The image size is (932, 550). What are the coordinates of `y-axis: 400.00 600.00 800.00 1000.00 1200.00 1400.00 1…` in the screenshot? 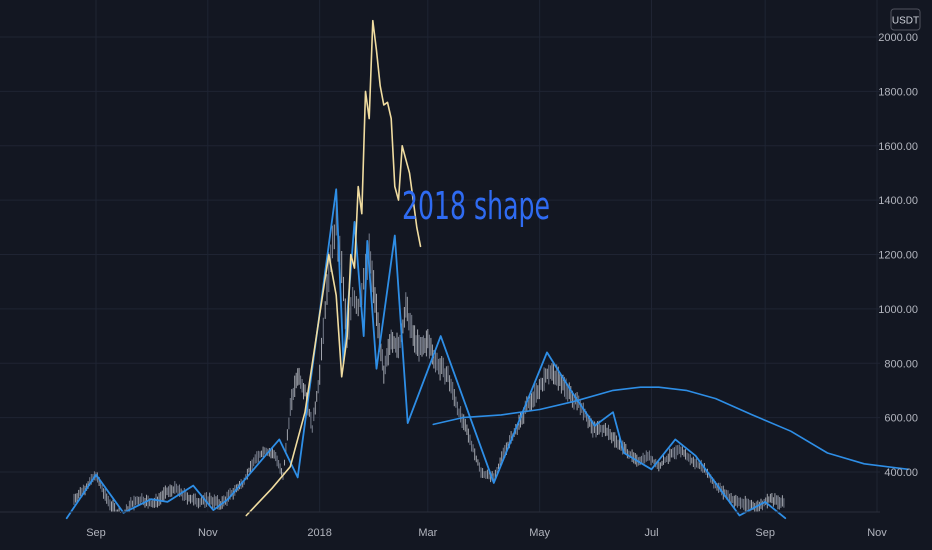 It's located at (898, 255).